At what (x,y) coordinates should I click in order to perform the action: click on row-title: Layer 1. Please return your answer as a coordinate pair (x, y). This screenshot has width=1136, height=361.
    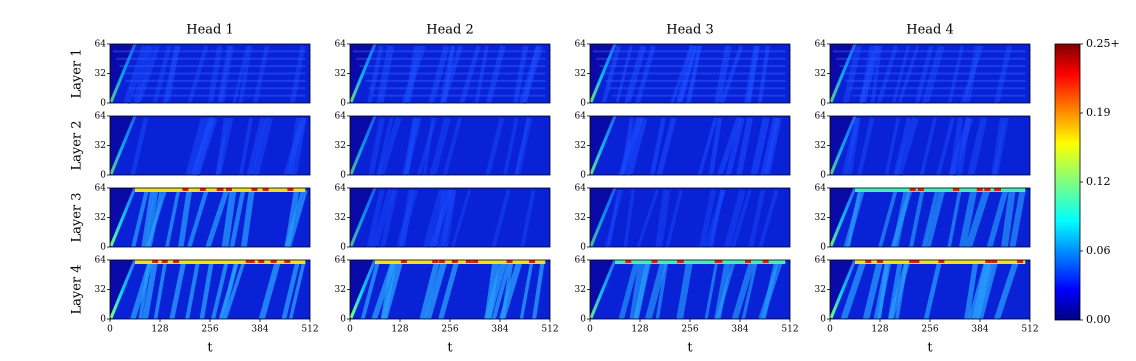
    Looking at the image, I should click on (77, 73).